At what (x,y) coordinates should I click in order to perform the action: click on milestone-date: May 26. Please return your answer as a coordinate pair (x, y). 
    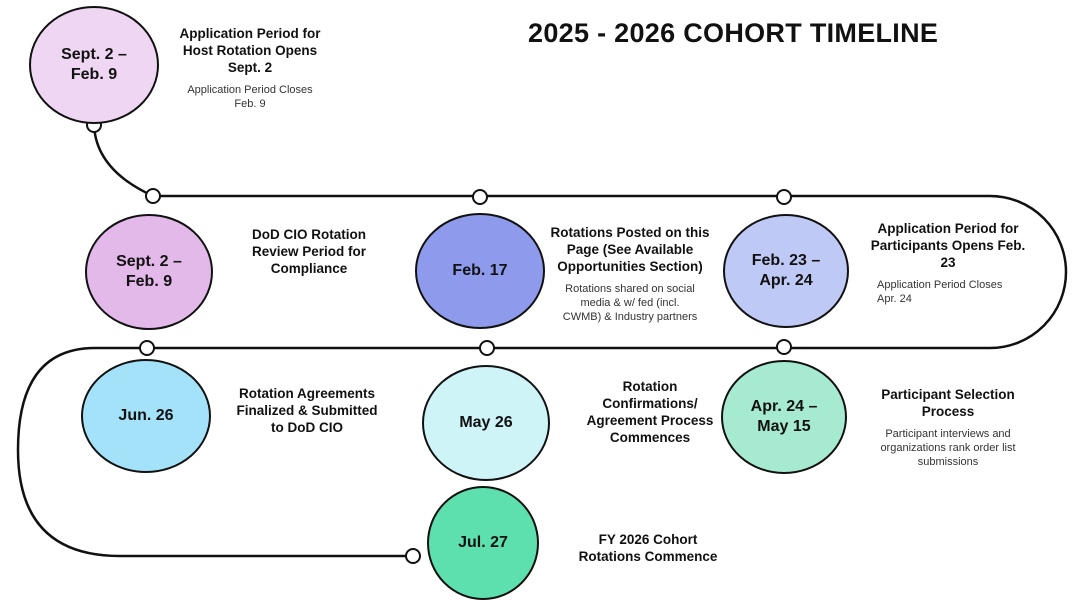
    Looking at the image, I should click on (486, 422).